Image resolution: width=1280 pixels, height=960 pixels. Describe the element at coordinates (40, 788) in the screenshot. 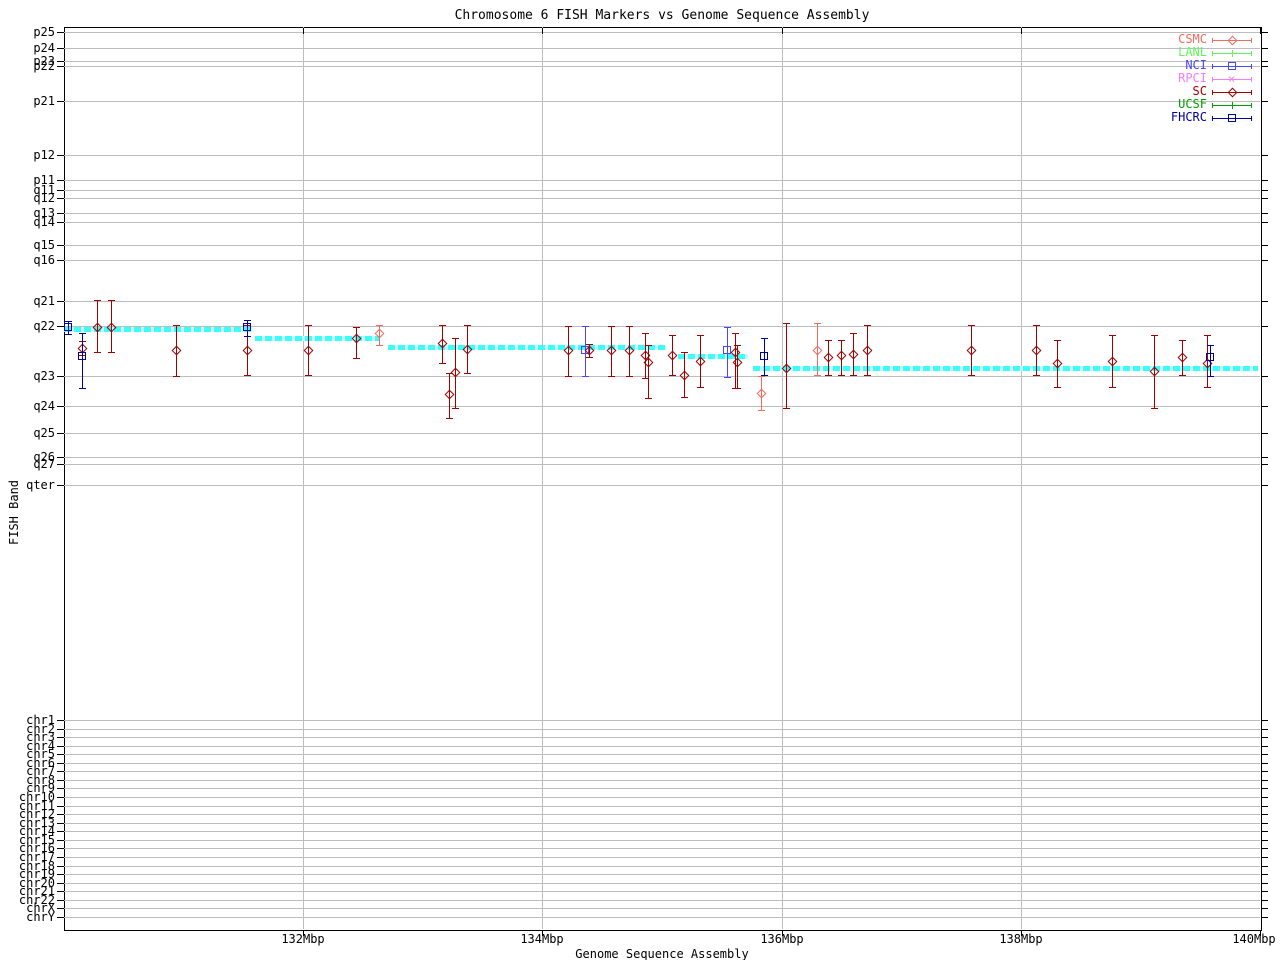

I see `chr-tick-label: chr9` at that location.